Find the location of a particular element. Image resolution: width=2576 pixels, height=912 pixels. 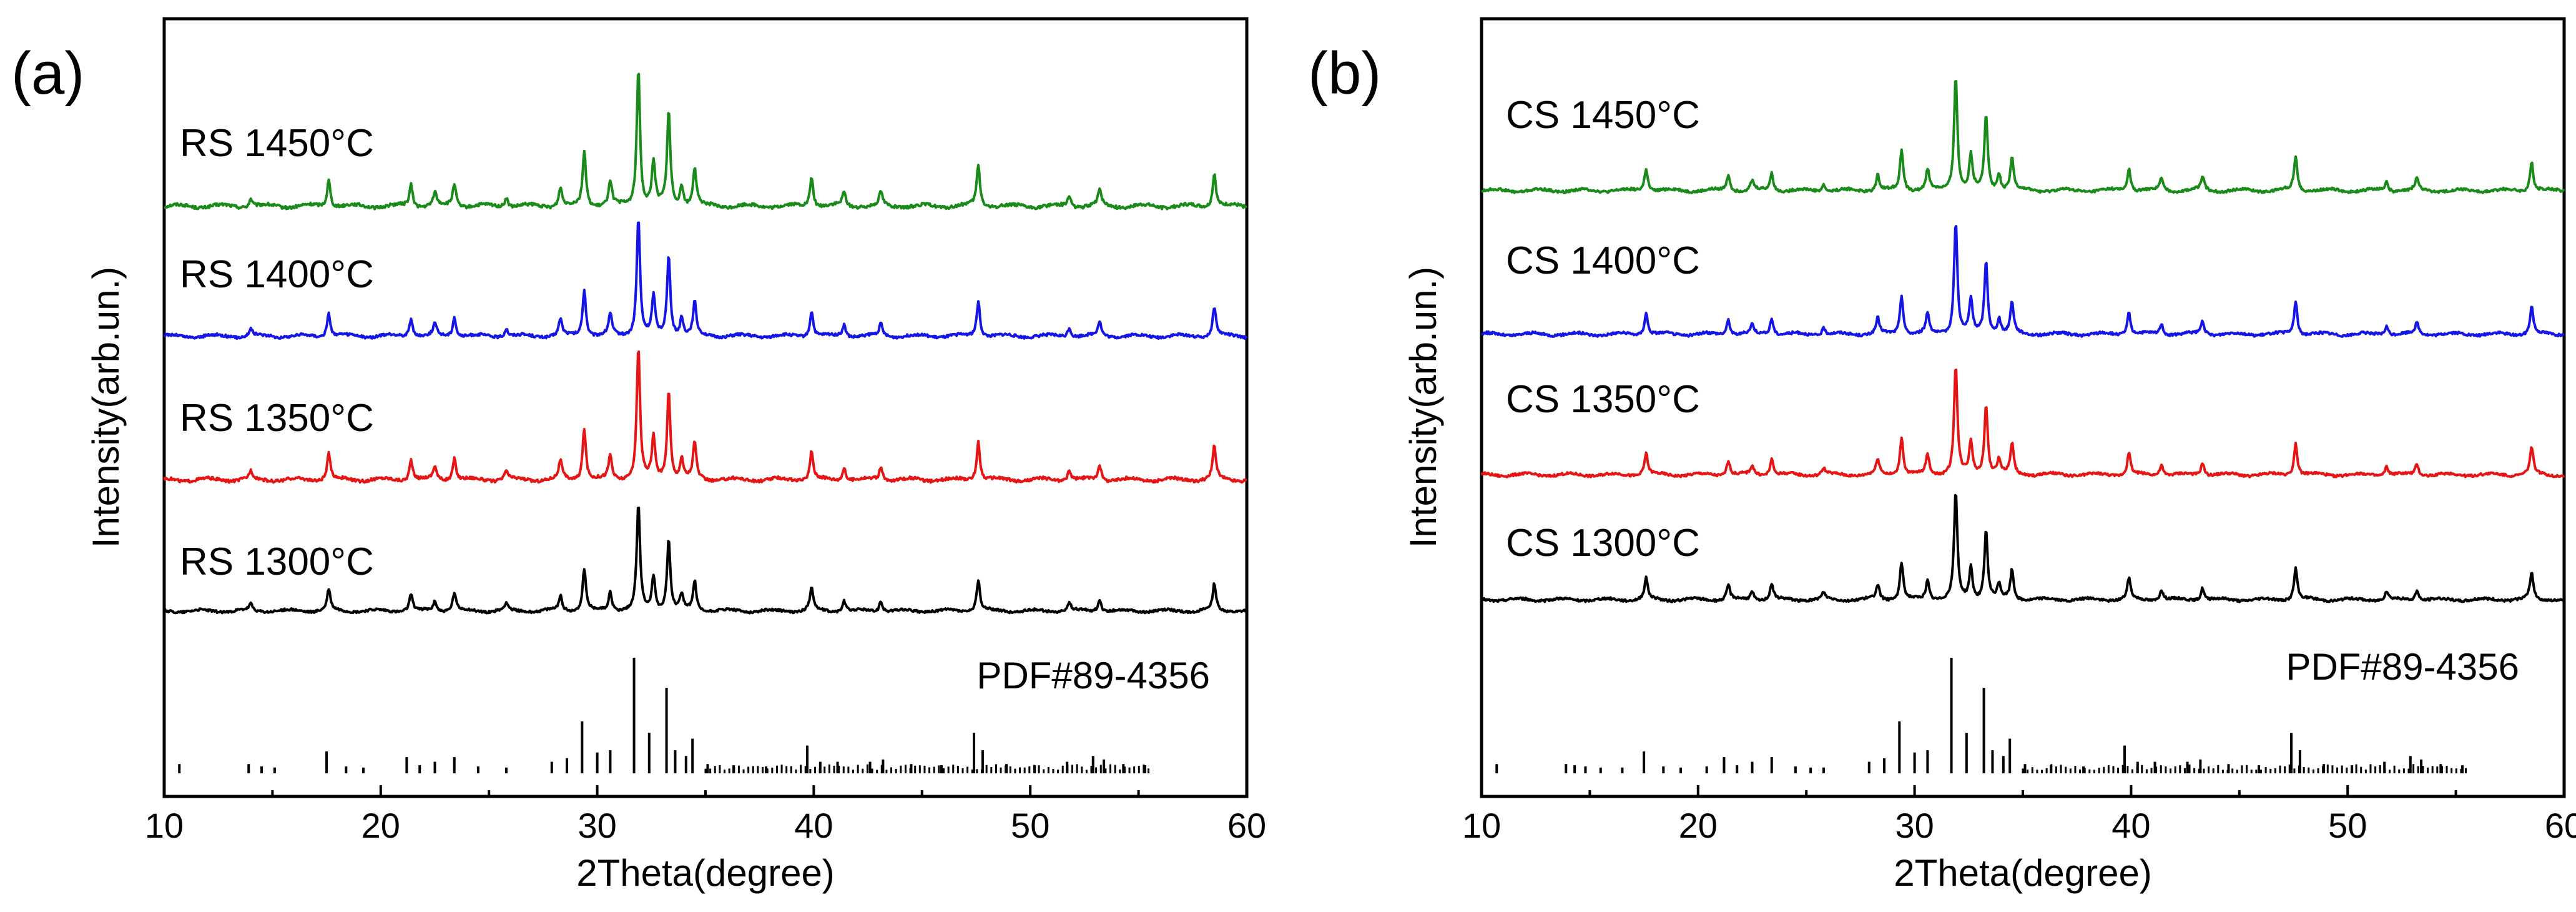

series-label-3: RS 1300°C is located at coordinates (277, 561).